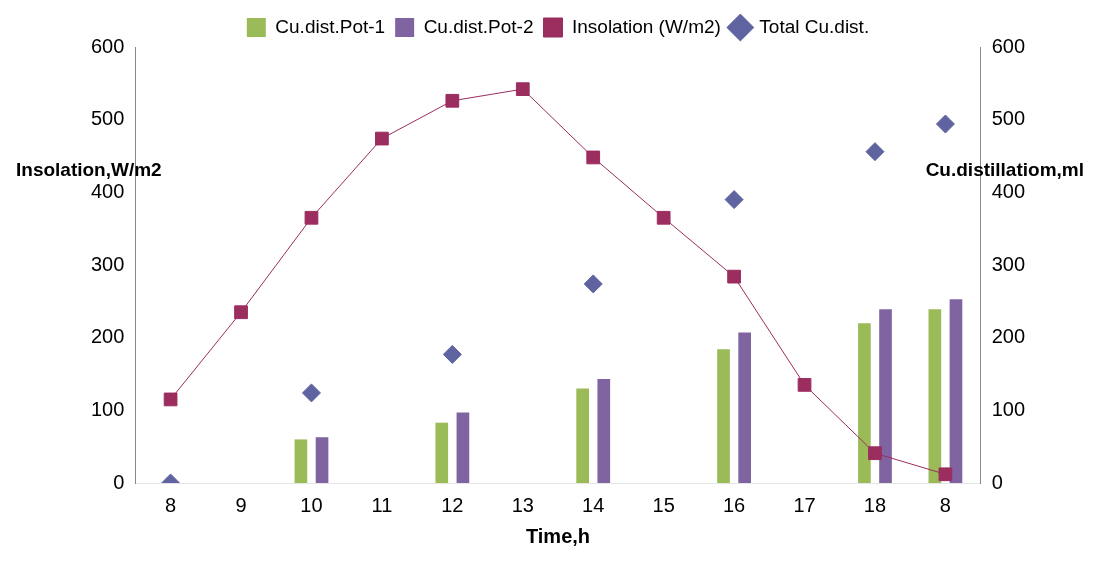 The height and width of the screenshot is (562, 1097). What do you see at coordinates (875, 504) in the screenshot?
I see `x-tick-label: 18` at bounding box center [875, 504].